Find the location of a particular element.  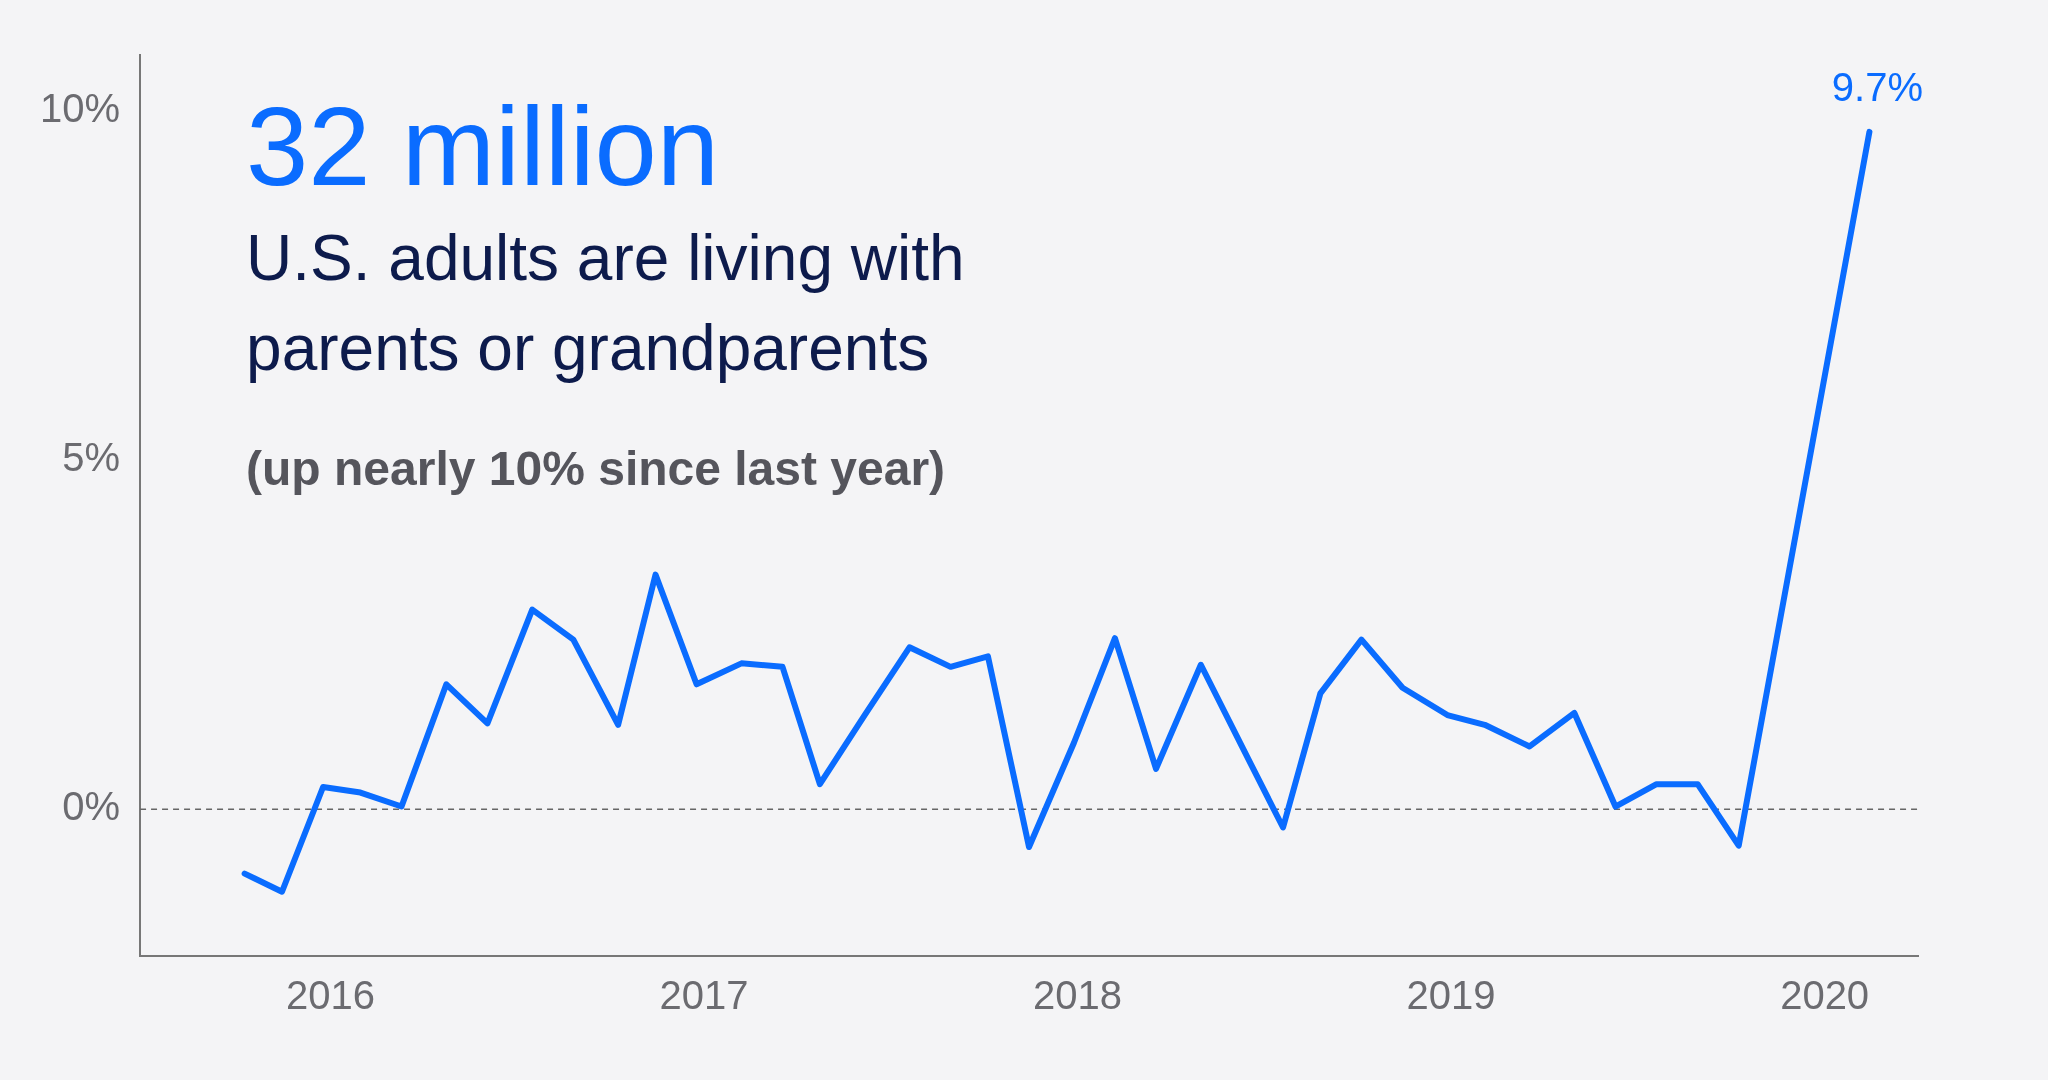

chart-title: 32 million is located at coordinates (483, 146).